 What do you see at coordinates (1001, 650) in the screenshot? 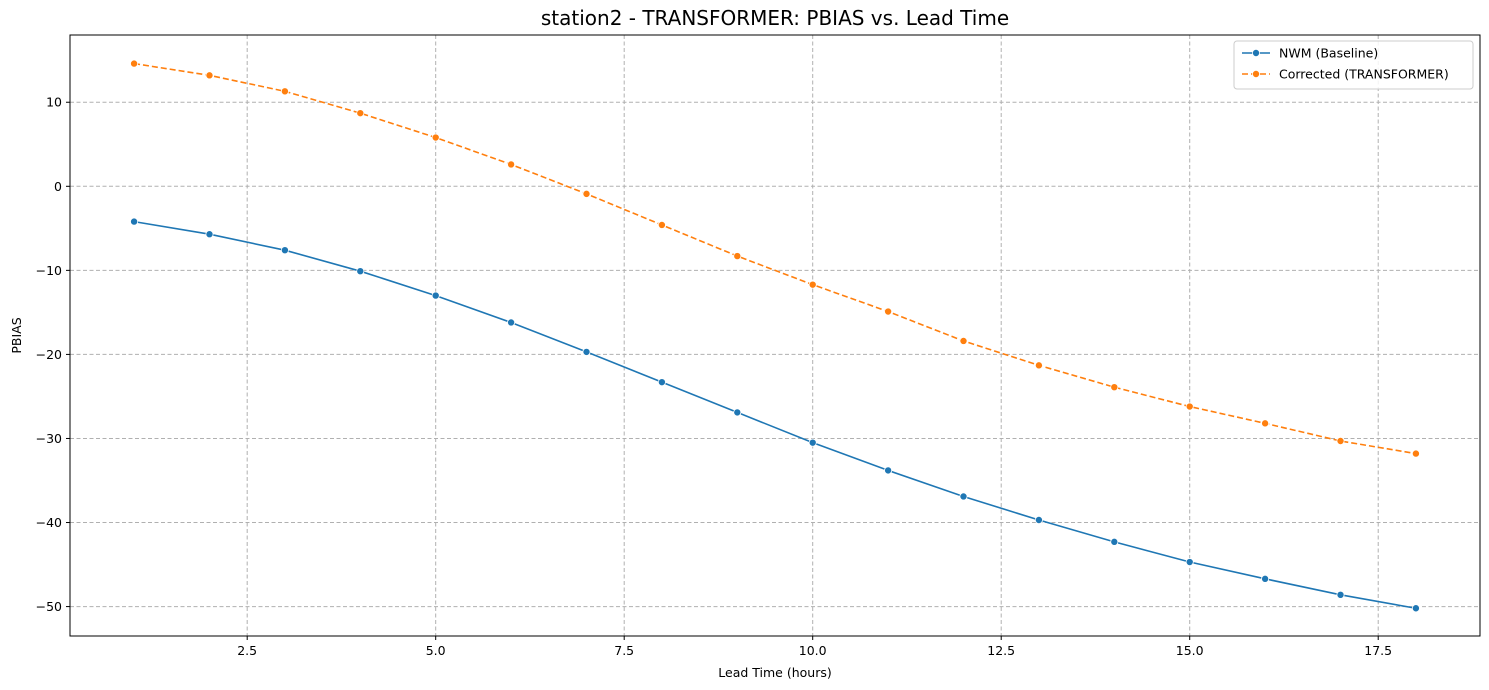
I see `x-tick-label: 12.5` at bounding box center [1001, 650].